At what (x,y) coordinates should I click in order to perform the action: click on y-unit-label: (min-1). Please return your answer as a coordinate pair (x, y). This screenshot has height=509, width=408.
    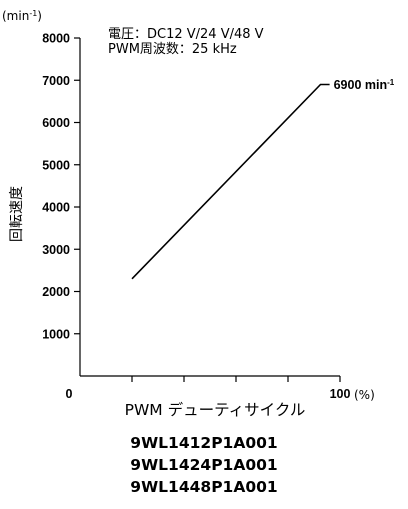
    Looking at the image, I should click on (22, 16).